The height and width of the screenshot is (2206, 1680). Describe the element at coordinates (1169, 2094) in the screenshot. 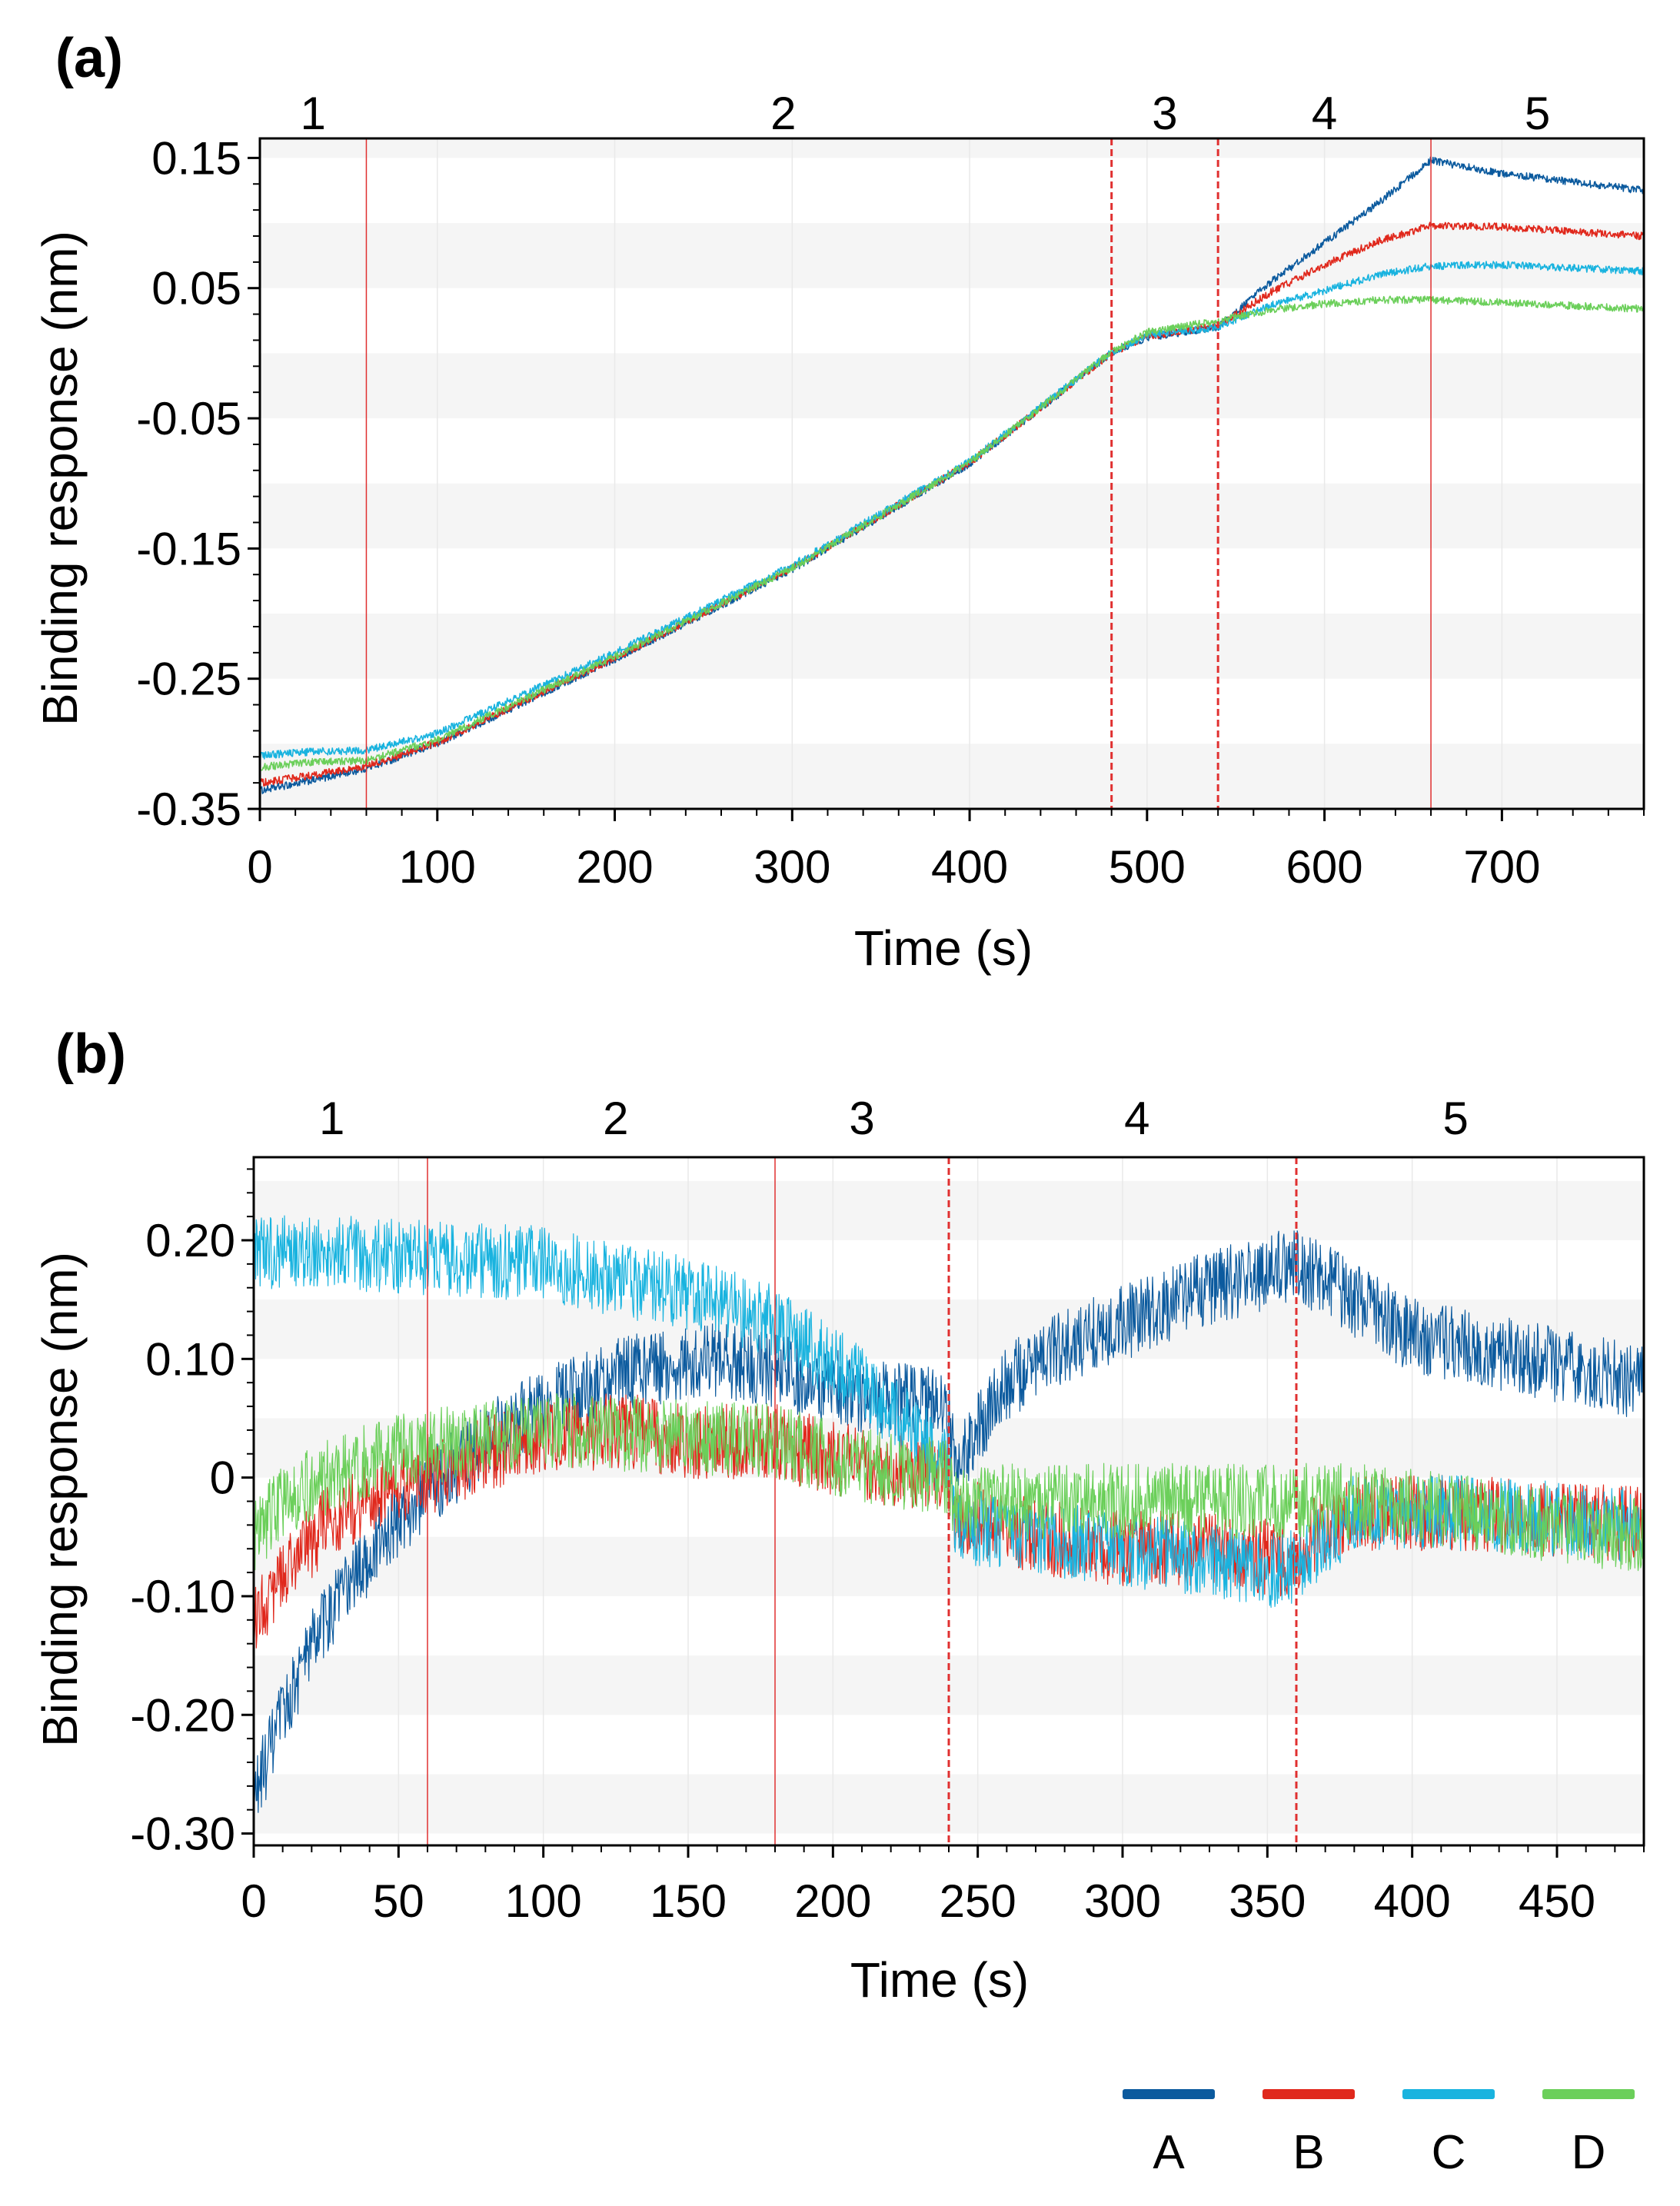

I see `legend-swatch-a` at that location.